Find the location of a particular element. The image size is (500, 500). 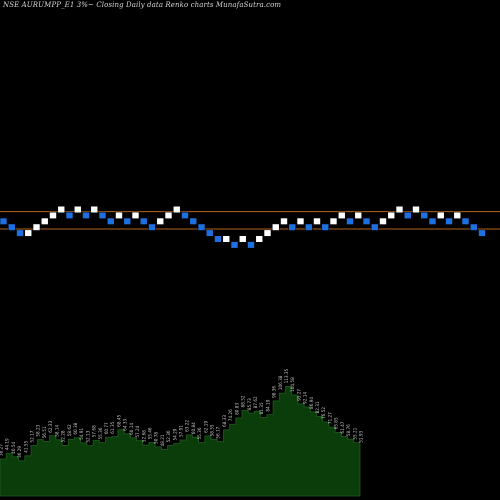

volume-value-label: 68.45 is located at coordinates (118, 421).